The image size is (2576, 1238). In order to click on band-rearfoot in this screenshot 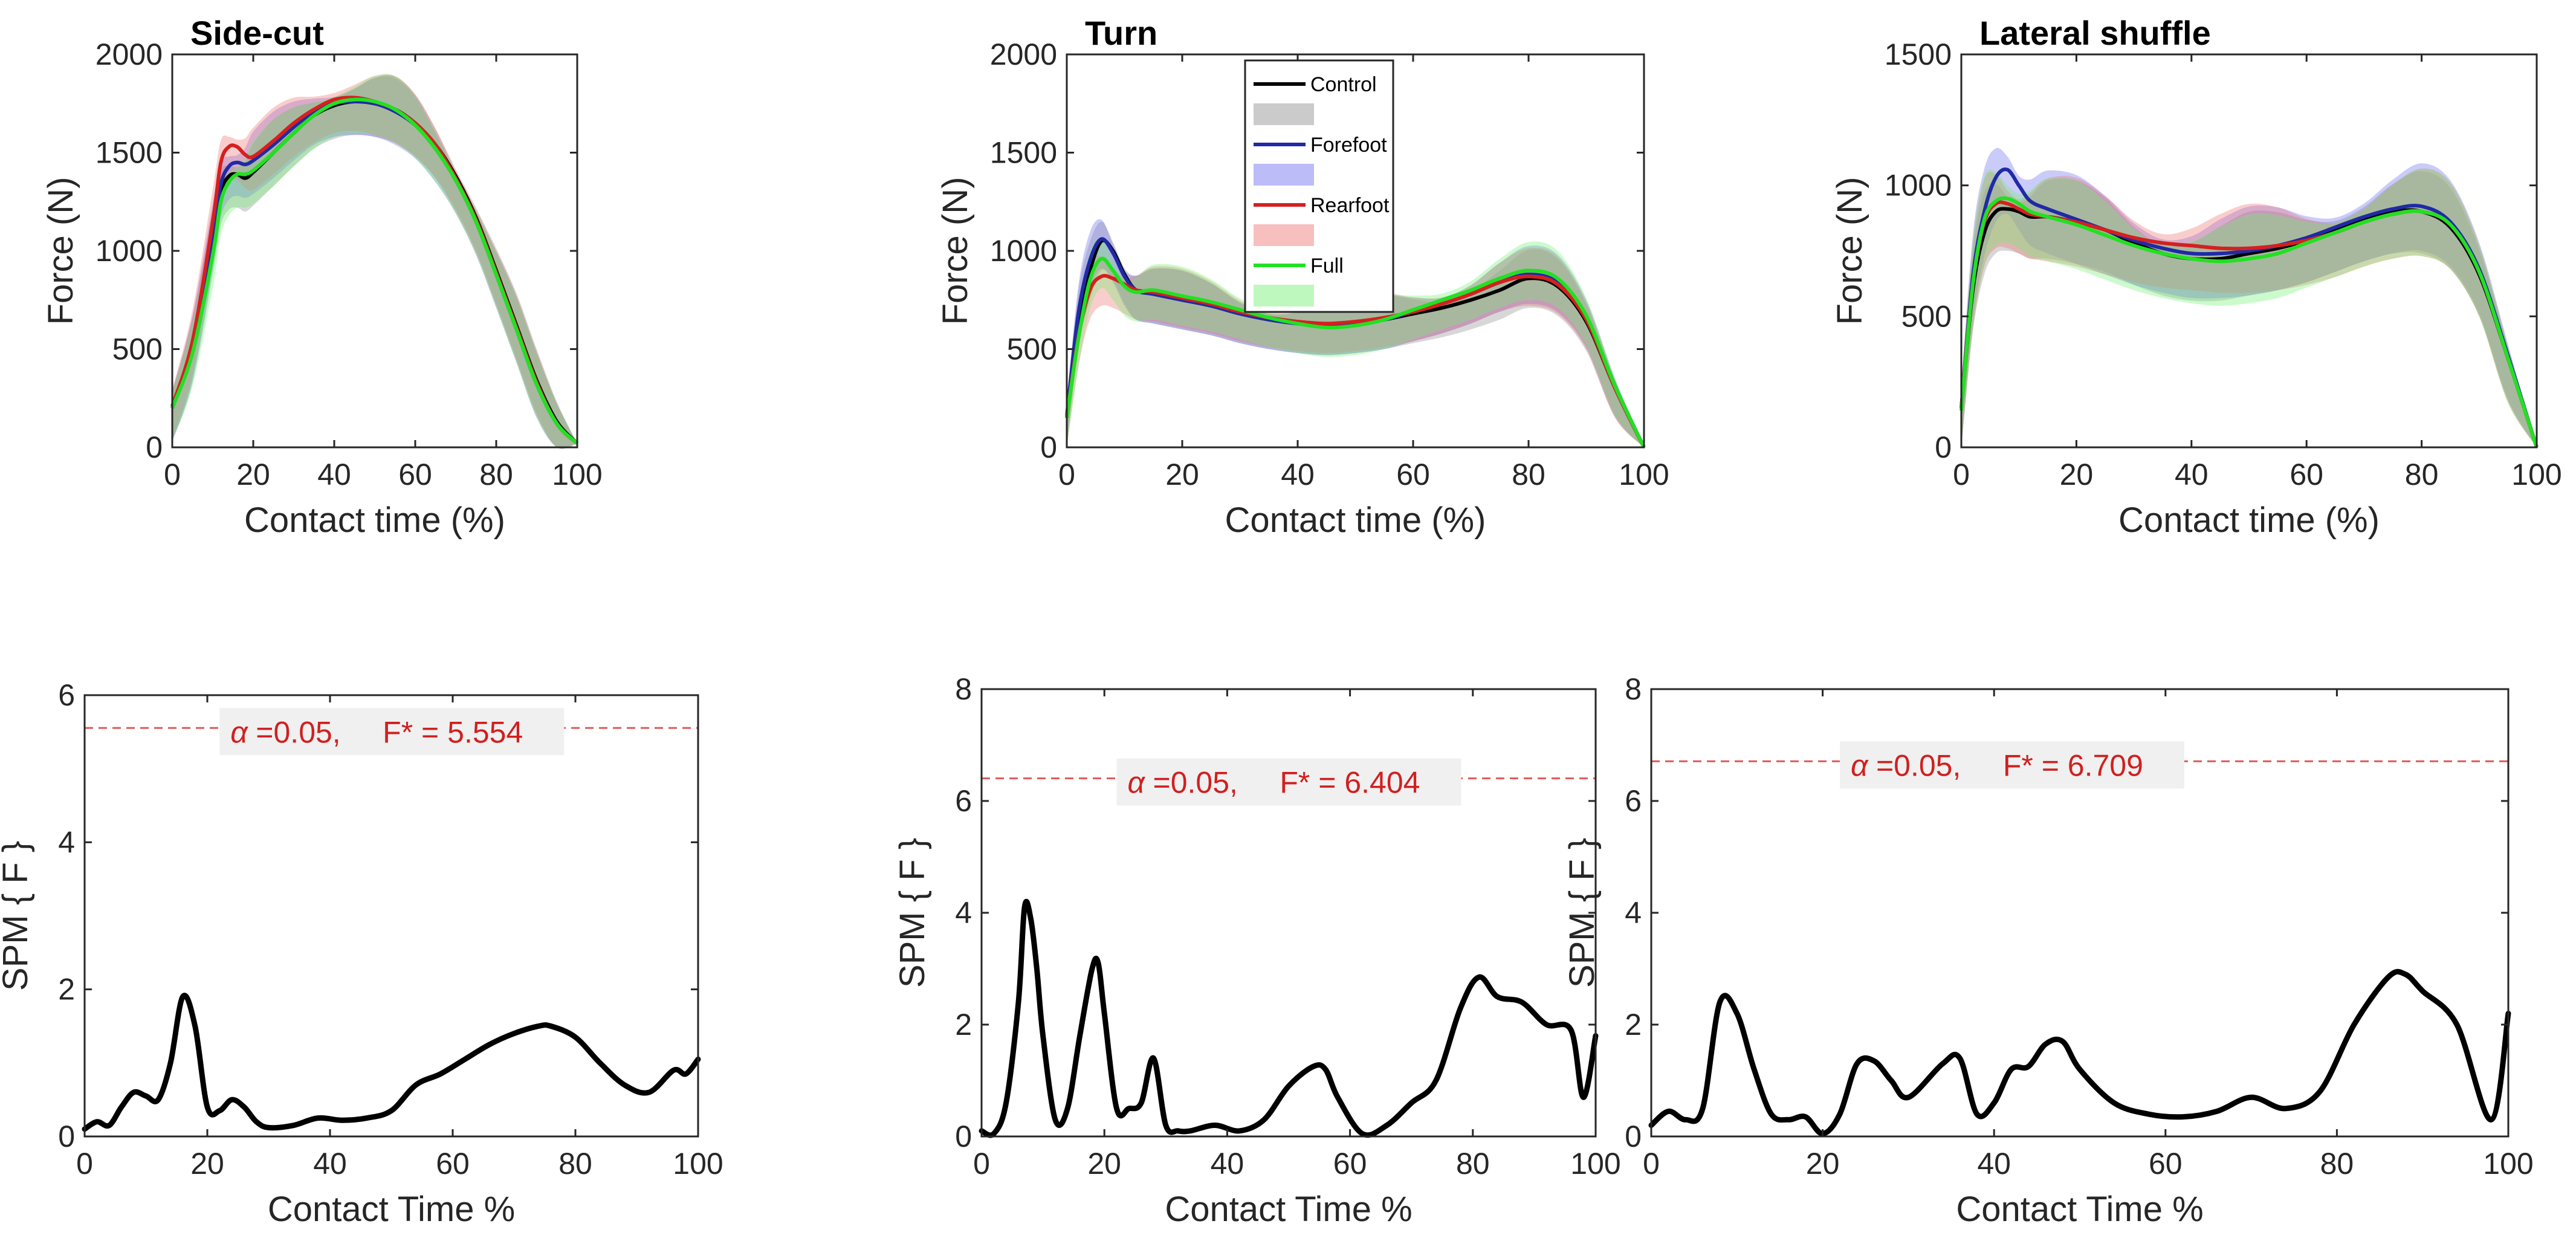, I will do `click(374, 261)`.